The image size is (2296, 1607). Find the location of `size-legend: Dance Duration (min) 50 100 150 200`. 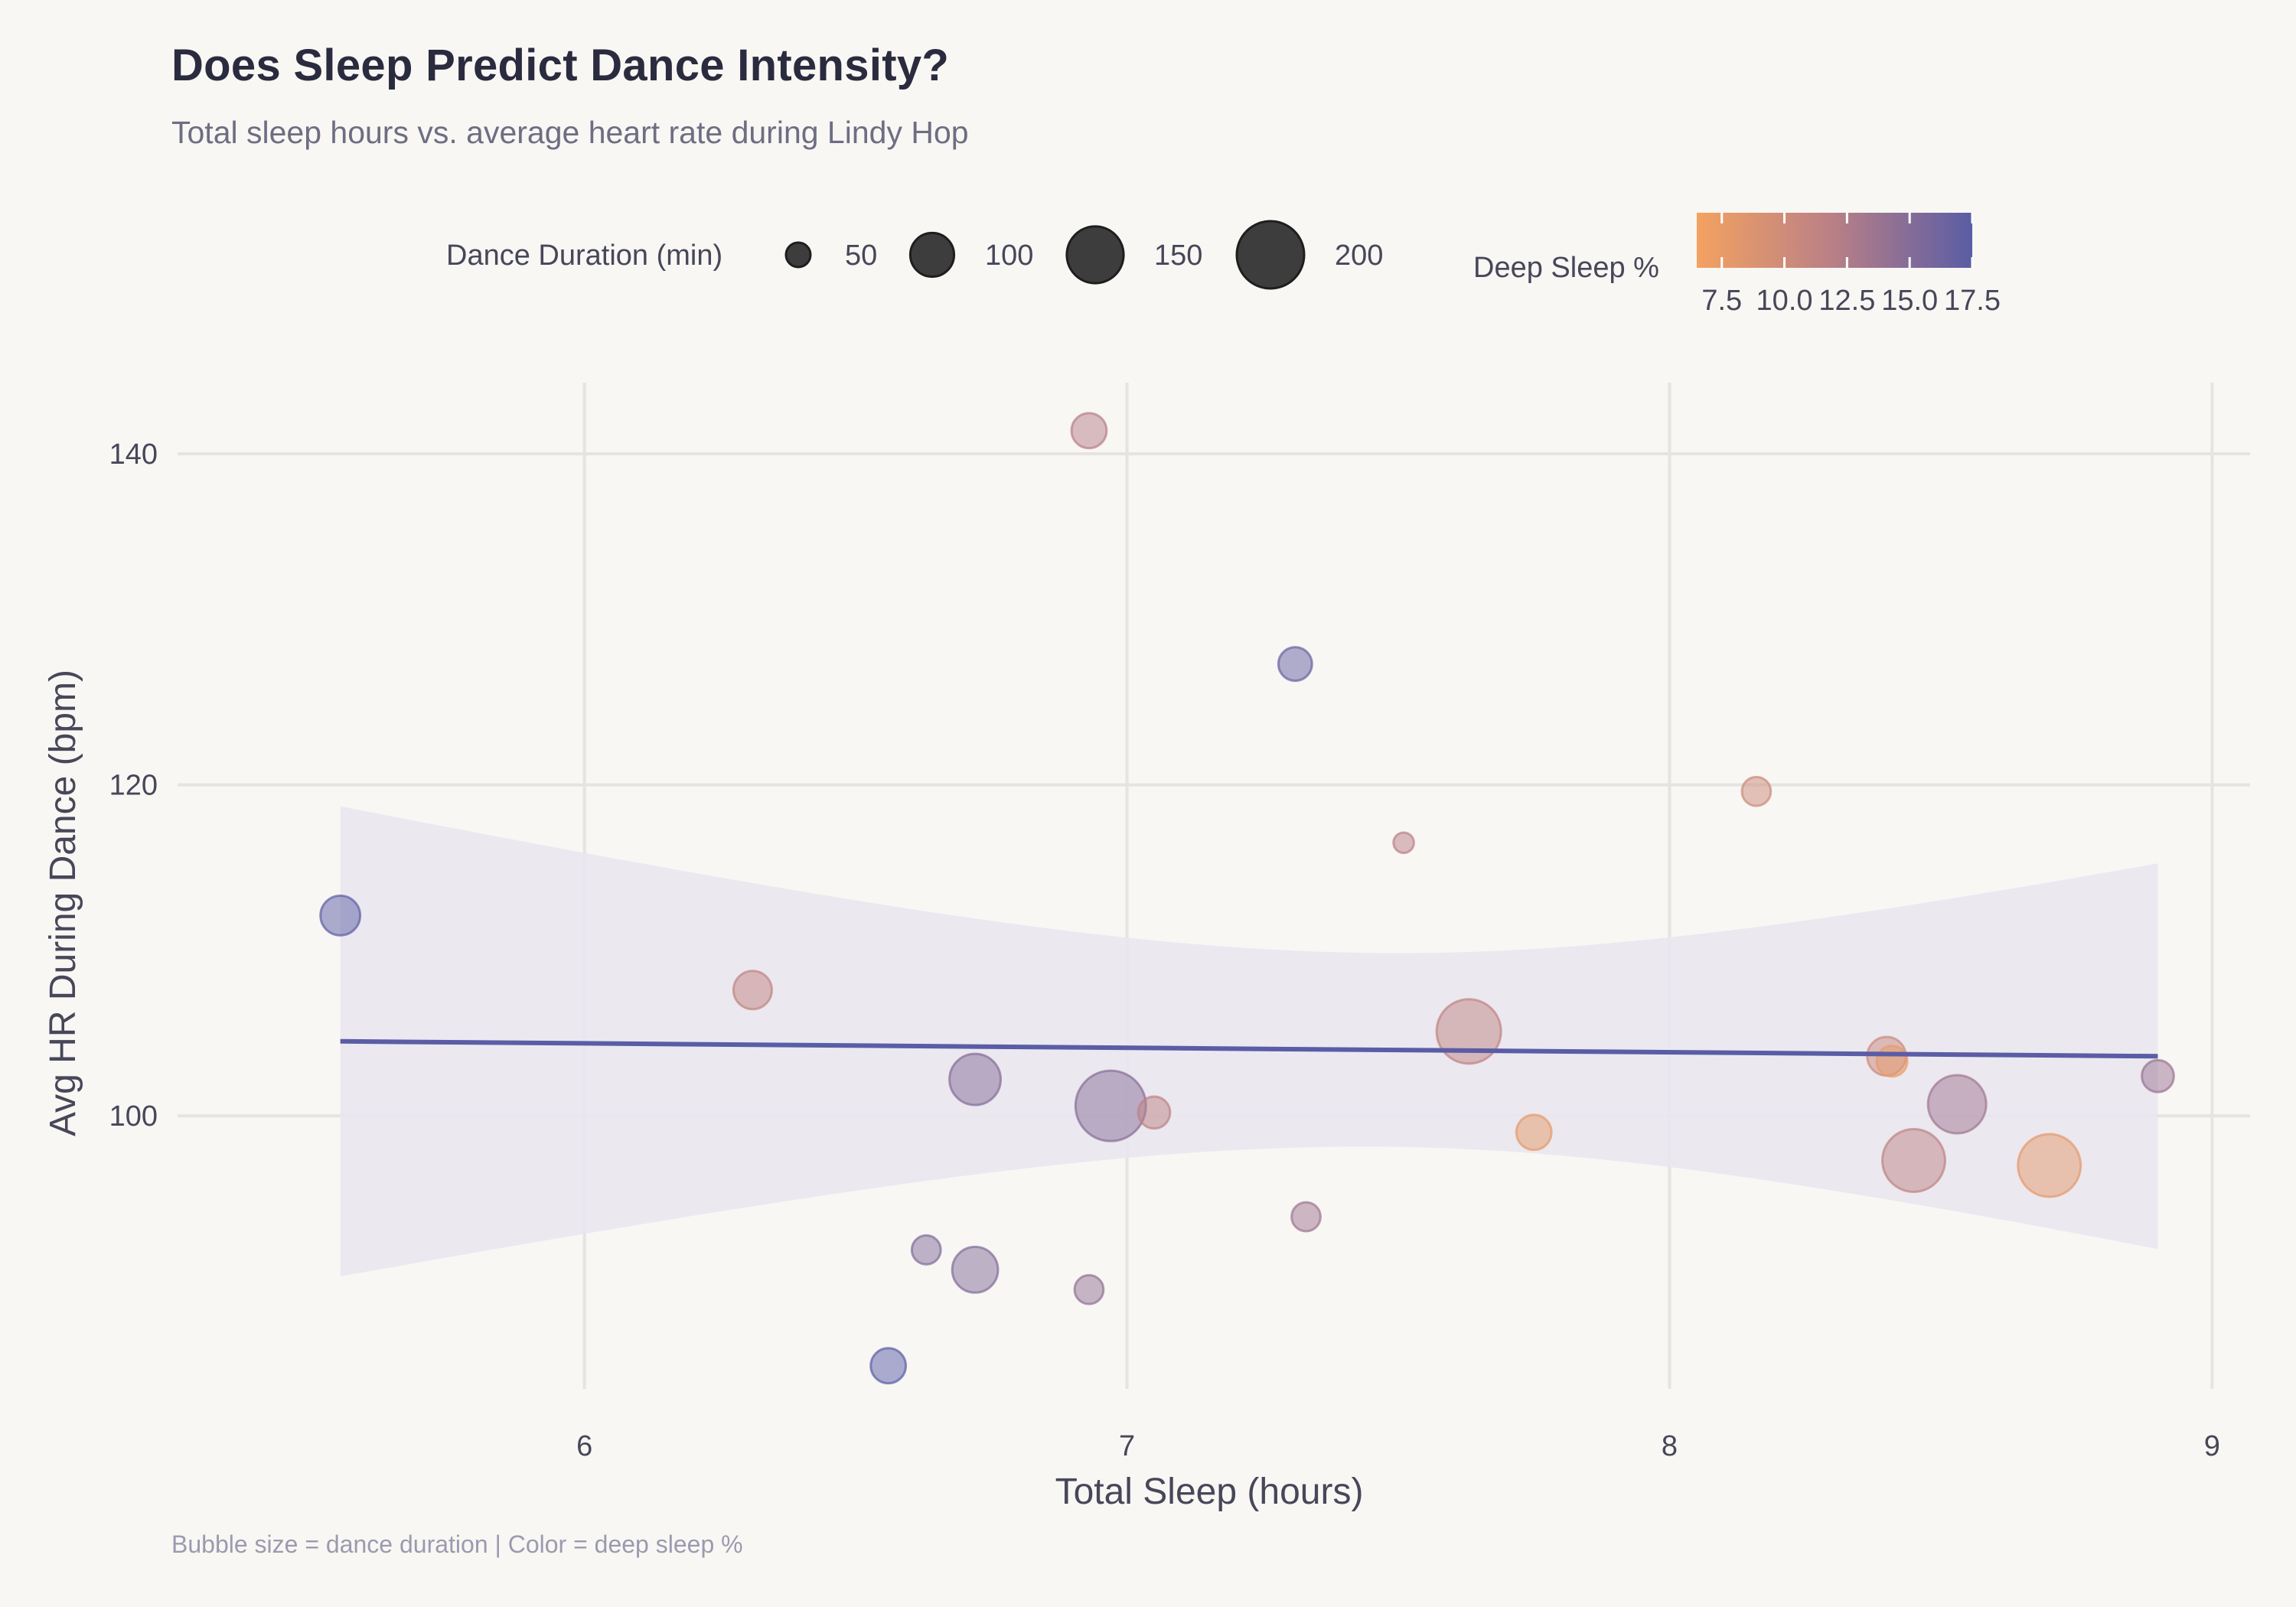

size-legend: Dance Duration (min) 50 100 150 200 is located at coordinates (914, 255).